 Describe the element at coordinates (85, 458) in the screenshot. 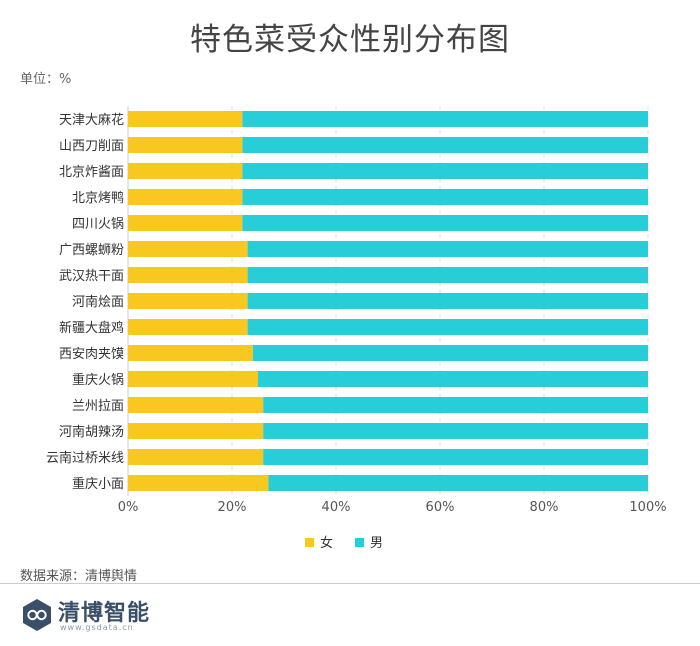

I see `category-label: 云南过桥米线` at that location.